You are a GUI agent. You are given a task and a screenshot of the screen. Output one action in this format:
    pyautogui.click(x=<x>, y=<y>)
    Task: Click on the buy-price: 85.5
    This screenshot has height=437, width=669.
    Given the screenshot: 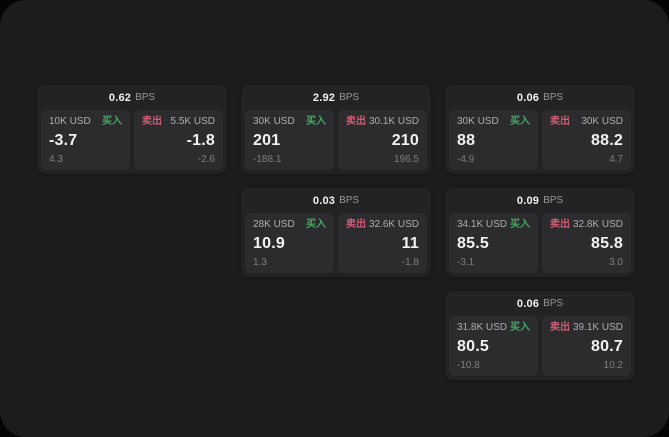 What is the action you would take?
    pyautogui.click(x=473, y=243)
    